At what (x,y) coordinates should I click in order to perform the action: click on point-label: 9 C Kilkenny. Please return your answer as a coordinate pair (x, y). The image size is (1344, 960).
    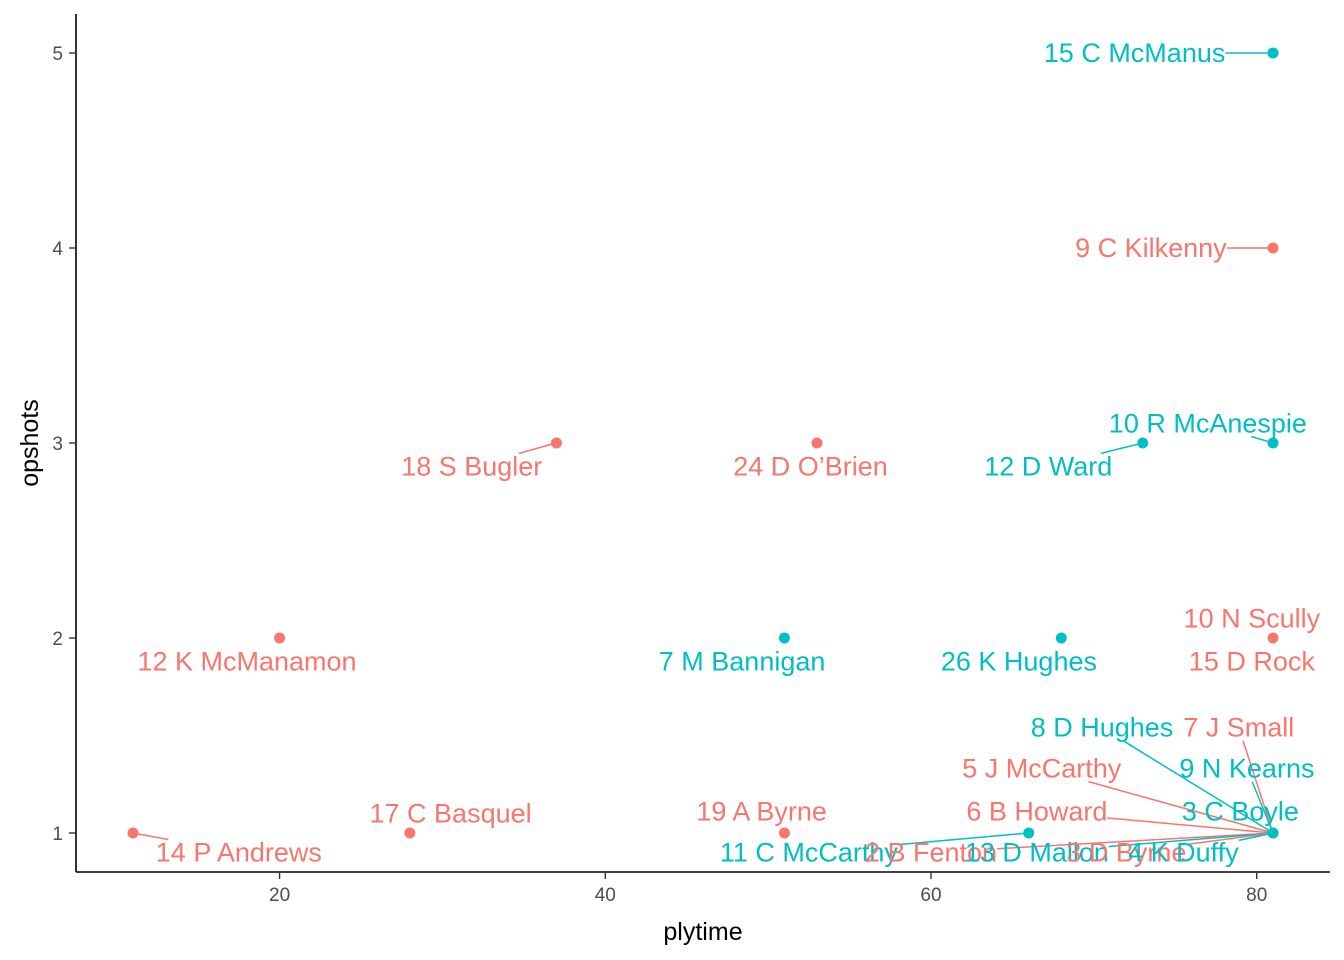
    Looking at the image, I should click on (1151, 248).